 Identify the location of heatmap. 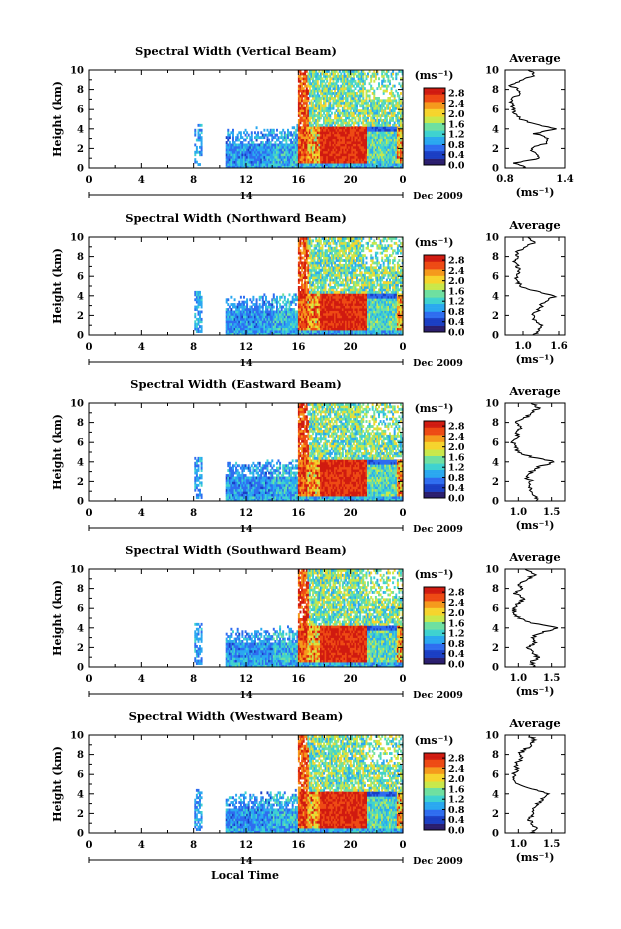
(299, 119).